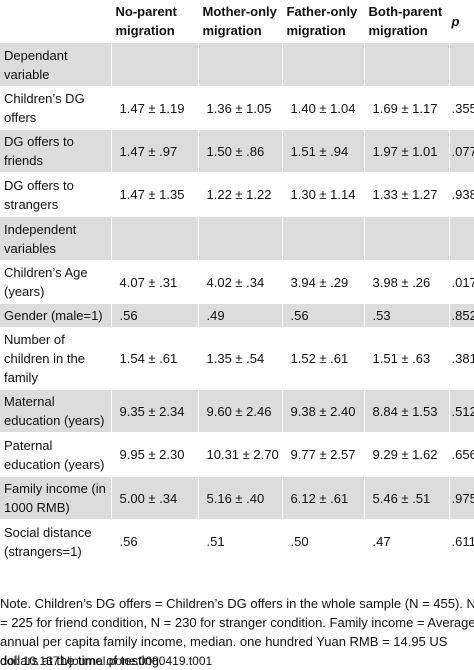  Describe the element at coordinates (155, 358) in the screenshot. I see `cell-no-parent: 1.54 ± .61` at that location.